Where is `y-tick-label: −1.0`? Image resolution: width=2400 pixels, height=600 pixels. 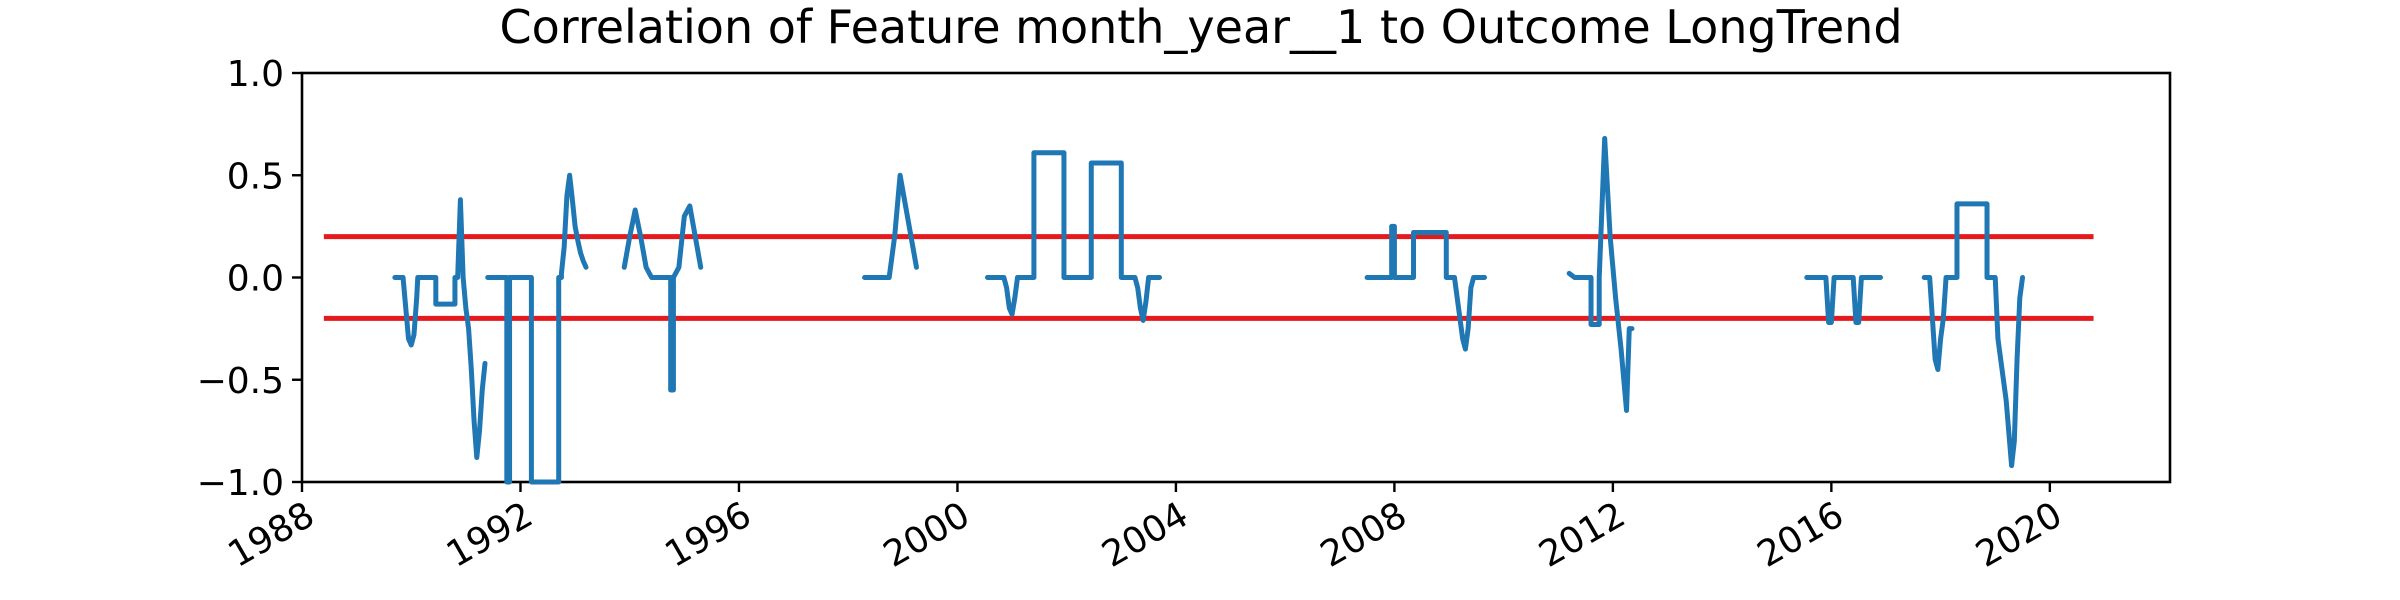 y-tick-label: −1.0 is located at coordinates (240, 483).